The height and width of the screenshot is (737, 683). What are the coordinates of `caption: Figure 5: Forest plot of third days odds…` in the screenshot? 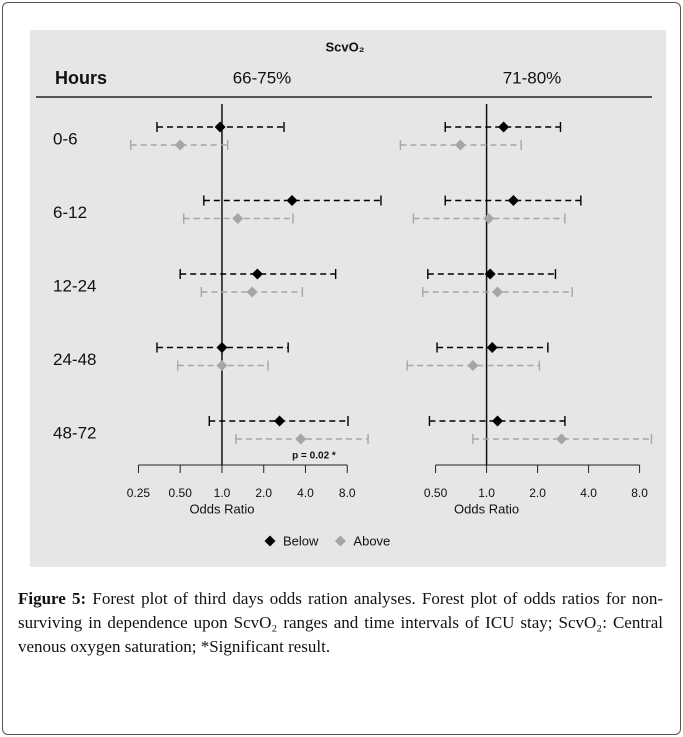 It's located at (340, 623).